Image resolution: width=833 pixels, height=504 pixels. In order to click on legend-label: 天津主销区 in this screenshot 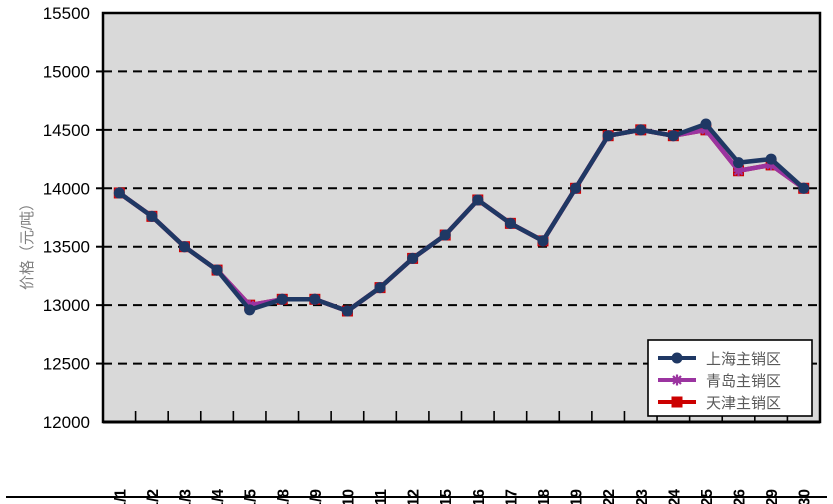, I will do `click(743, 403)`.